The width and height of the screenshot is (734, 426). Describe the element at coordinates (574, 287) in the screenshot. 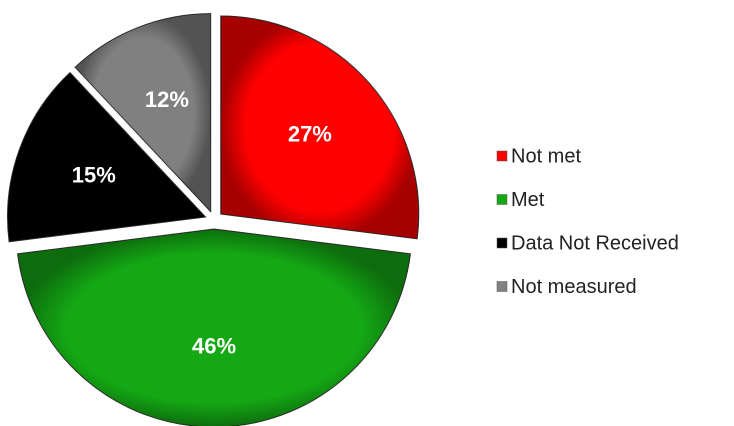

I see `legend-text: Not measured` at that location.